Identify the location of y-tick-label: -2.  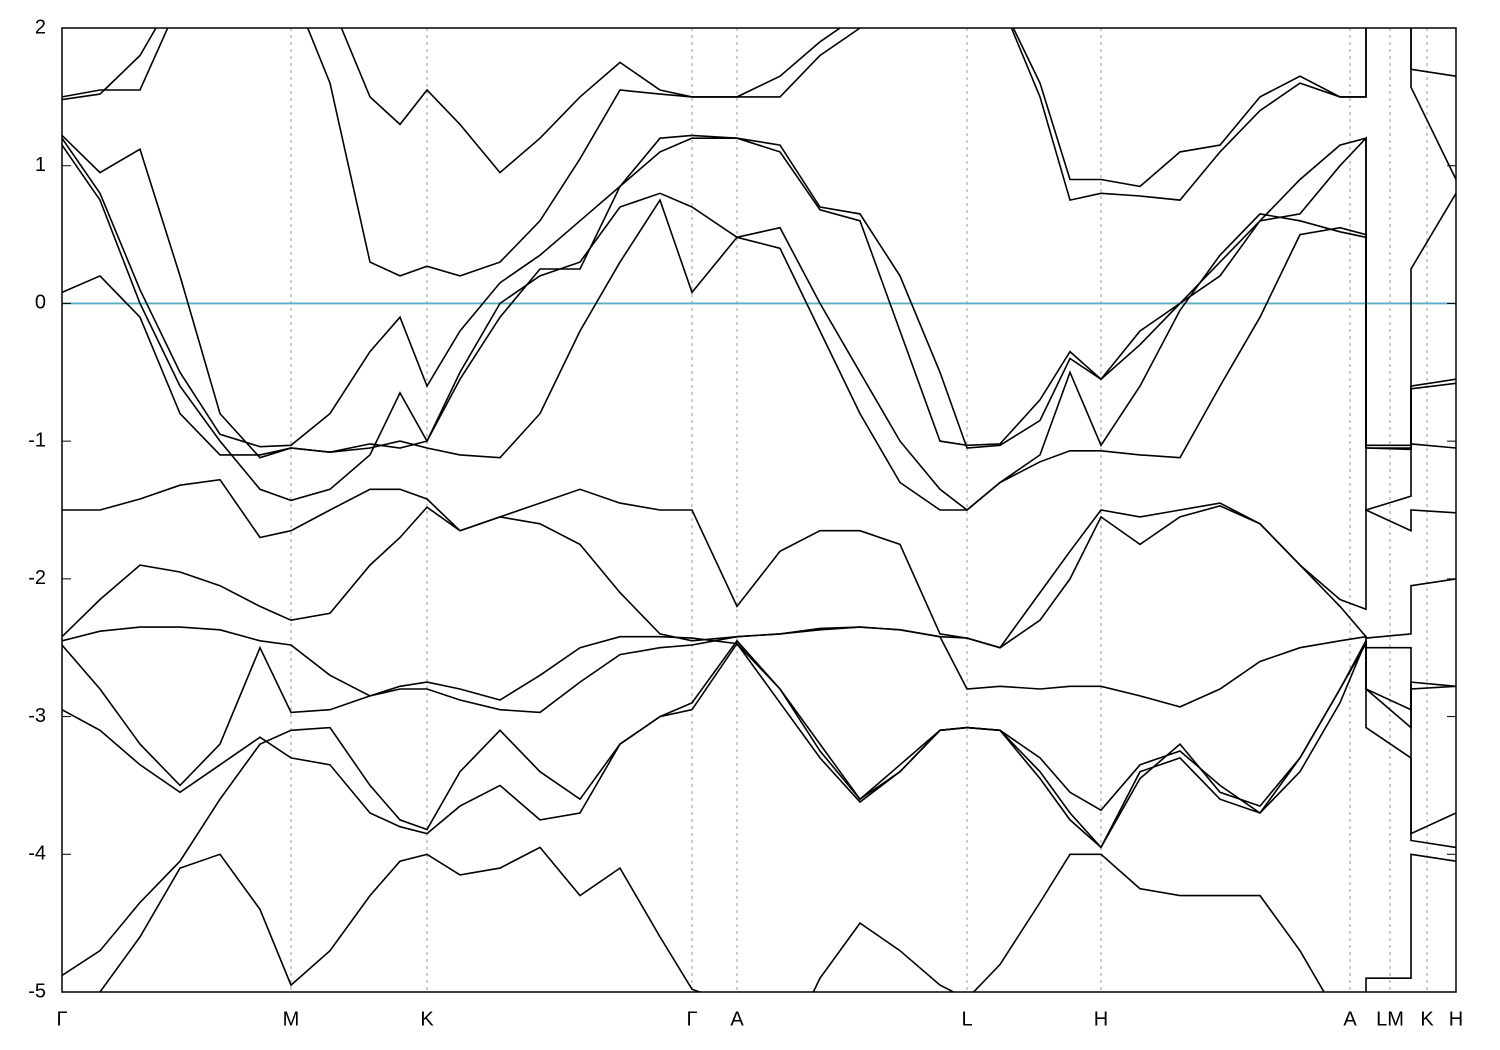
(37, 578).